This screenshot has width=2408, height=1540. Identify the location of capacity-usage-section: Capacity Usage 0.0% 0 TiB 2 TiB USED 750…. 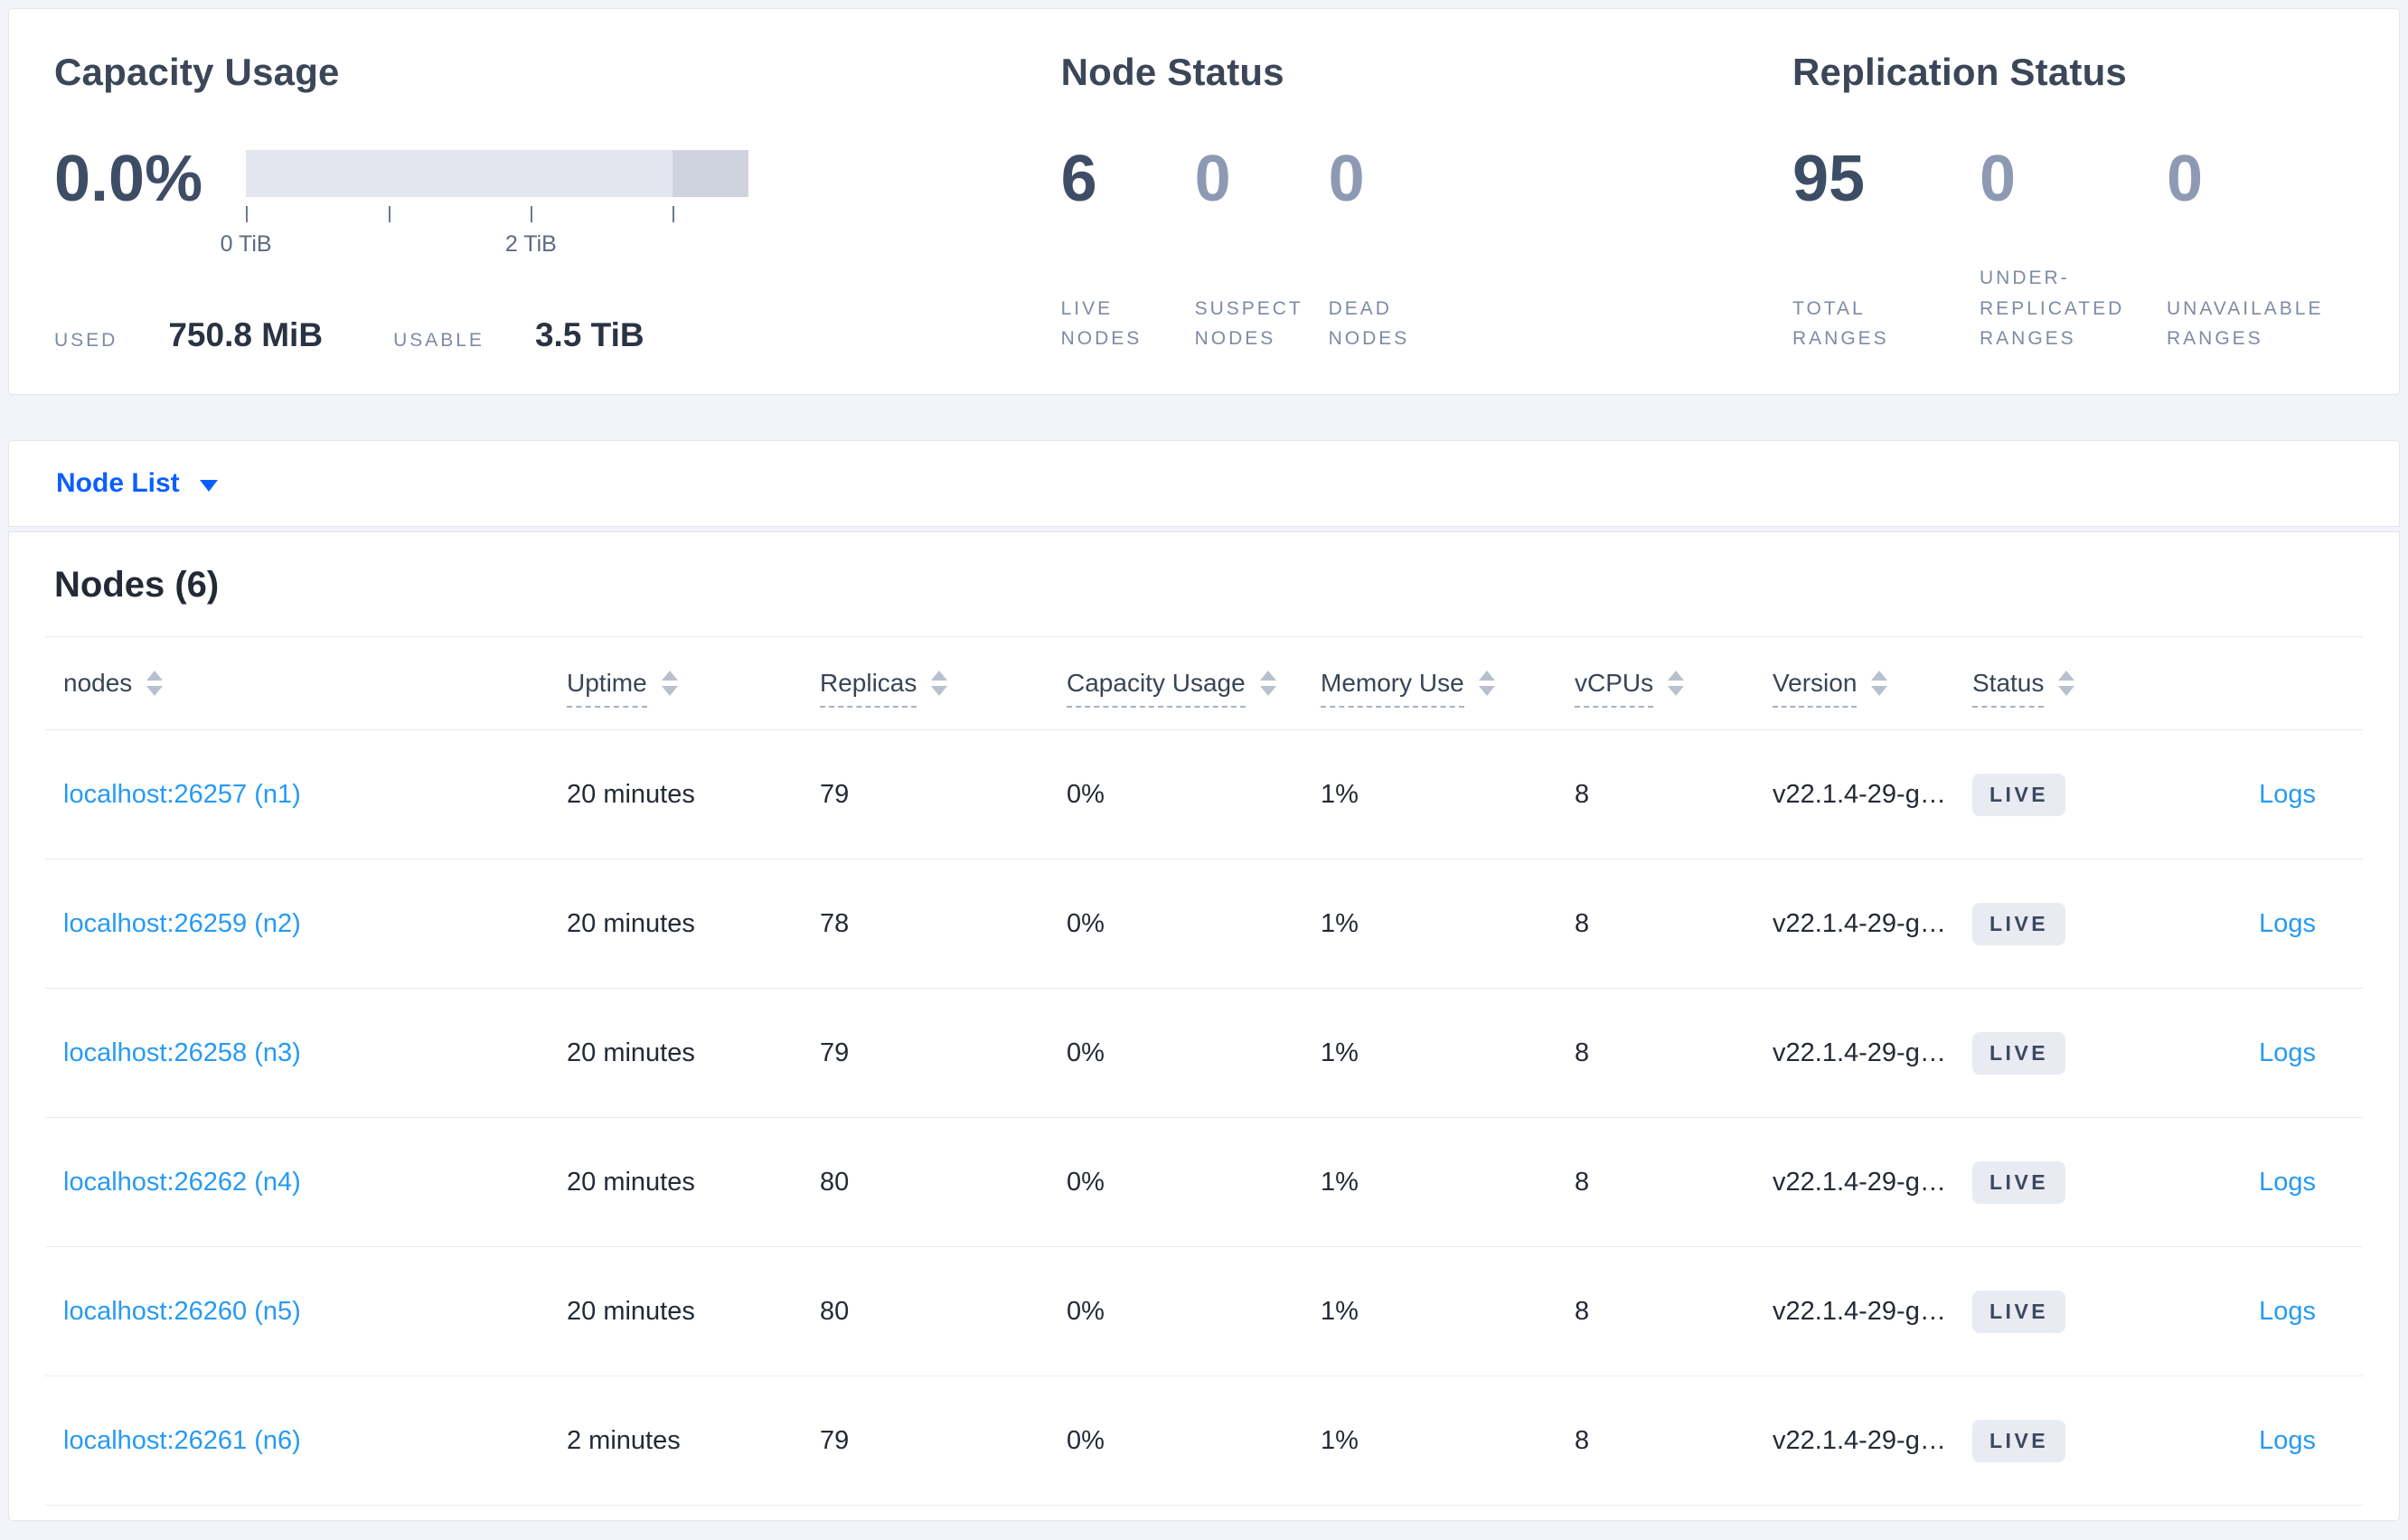
(557, 202).